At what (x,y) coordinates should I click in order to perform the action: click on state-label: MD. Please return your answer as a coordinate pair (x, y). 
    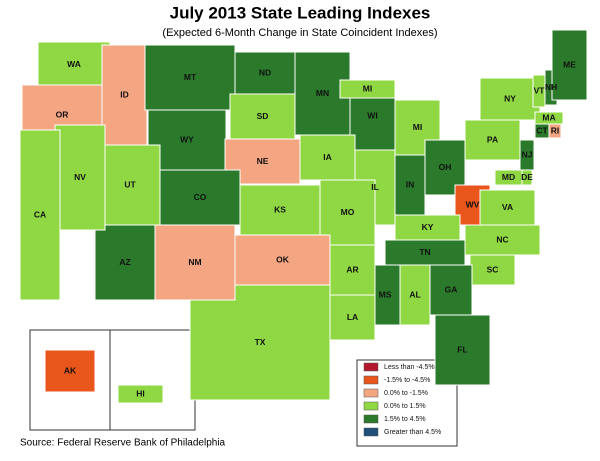
    Looking at the image, I should click on (508, 177).